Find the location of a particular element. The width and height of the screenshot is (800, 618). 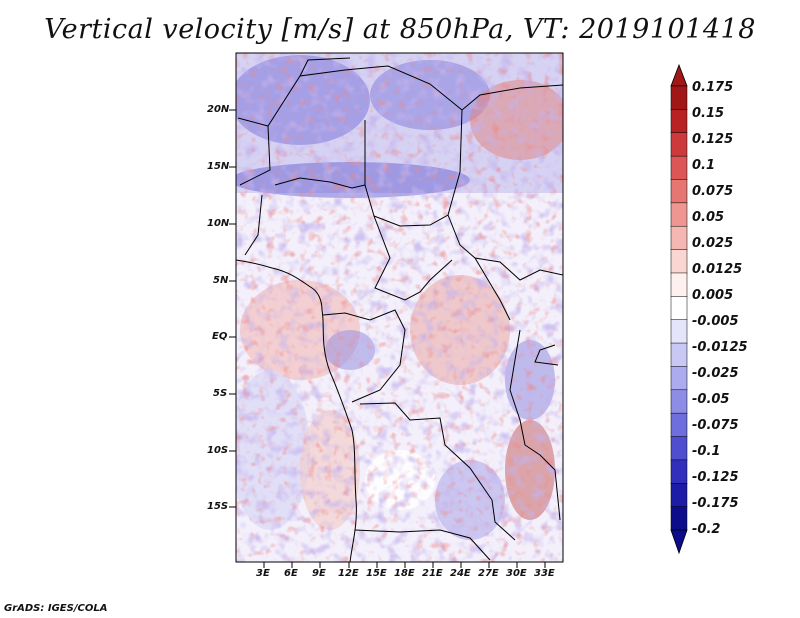

lon-label: 18E is located at coordinates (404, 573).